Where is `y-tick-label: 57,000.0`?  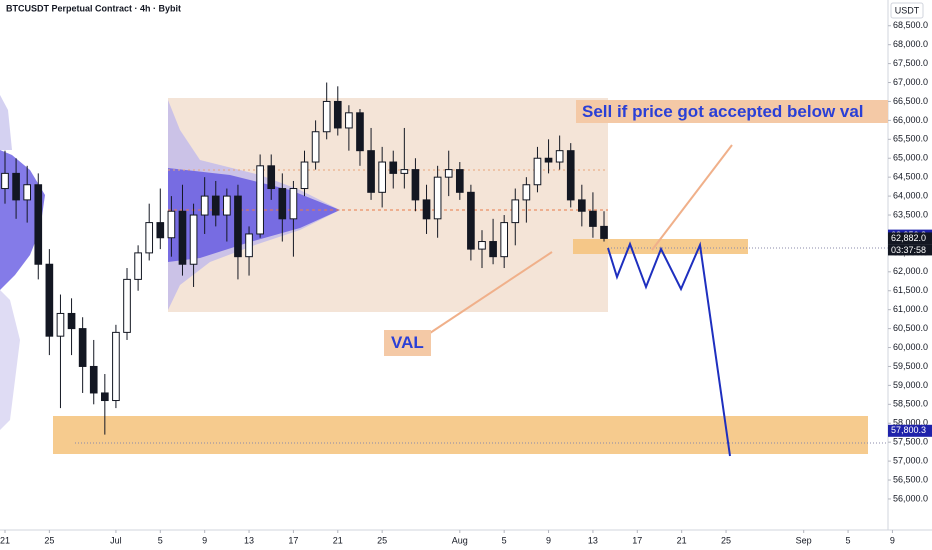 y-tick-label: 57,000.0 is located at coordinates (910, 460).